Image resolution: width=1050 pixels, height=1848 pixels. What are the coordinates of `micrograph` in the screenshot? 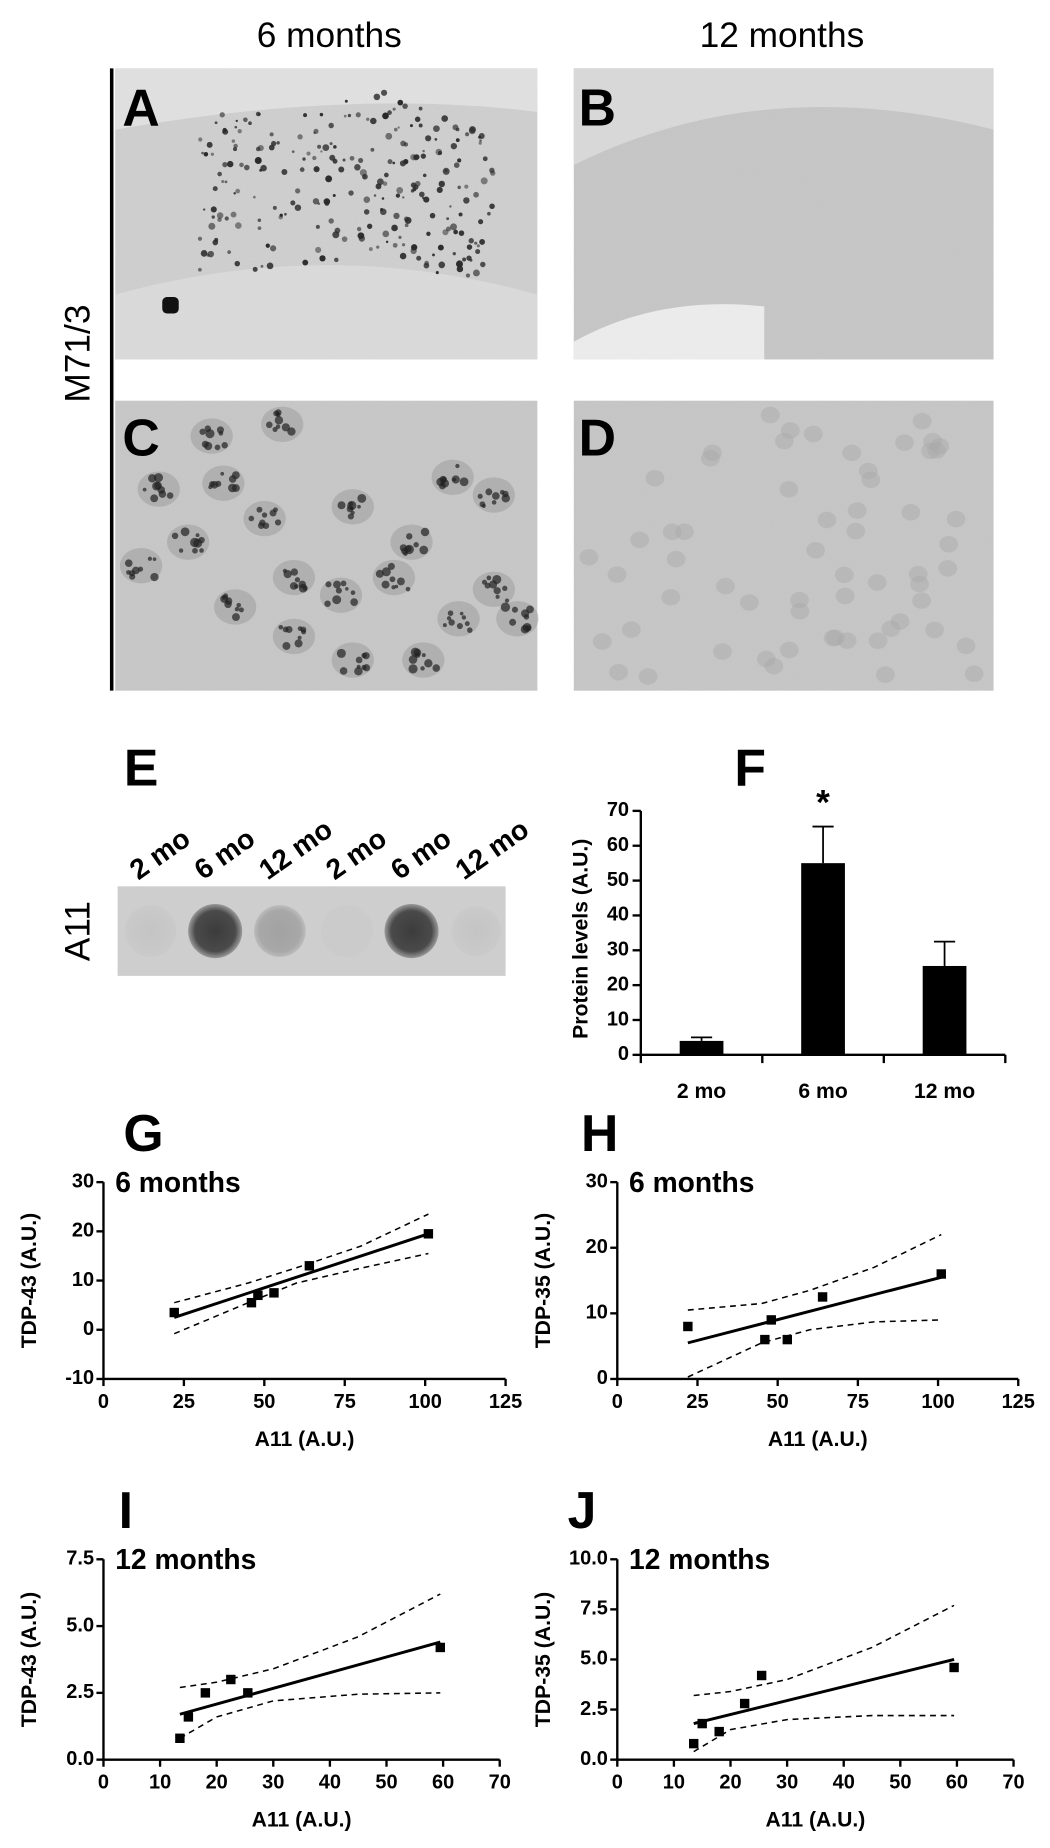 It's located at (783, 545).